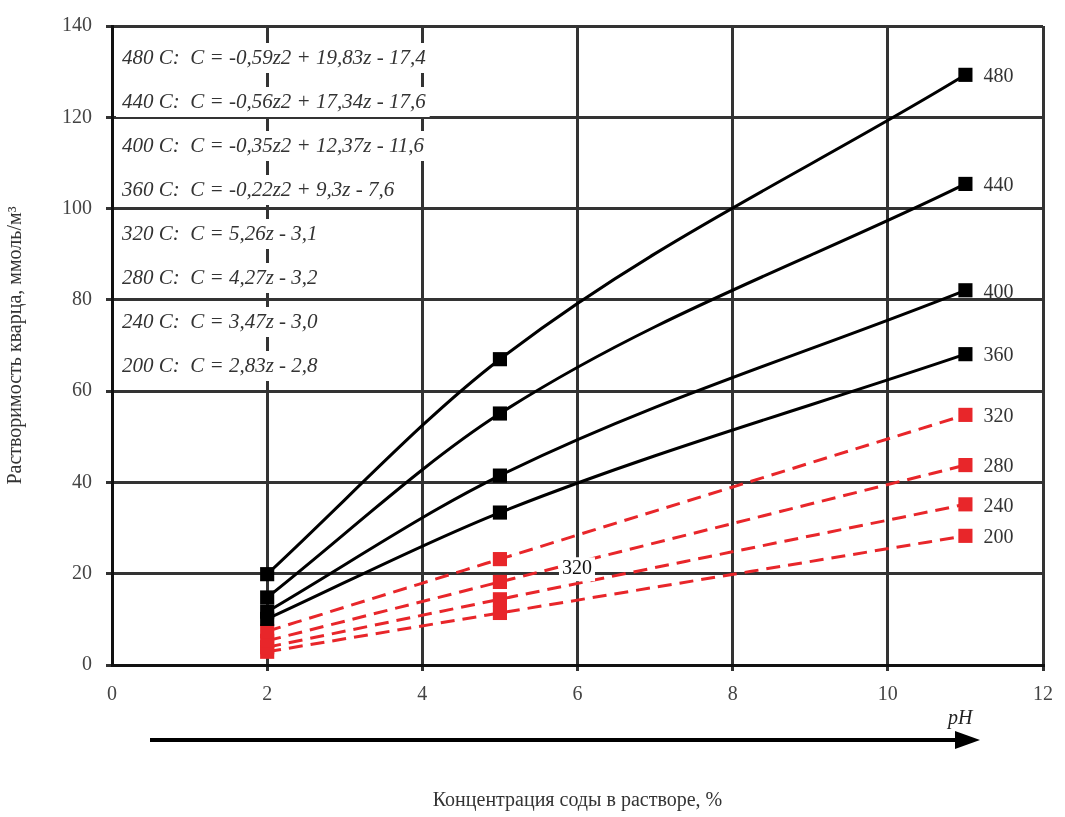 The height and width of the screenshot is (817, 1065). What do you see at coordinates (267, 693) in the screenshot?
I see `x-tick-label: 2` at bounding box center [267, 693].